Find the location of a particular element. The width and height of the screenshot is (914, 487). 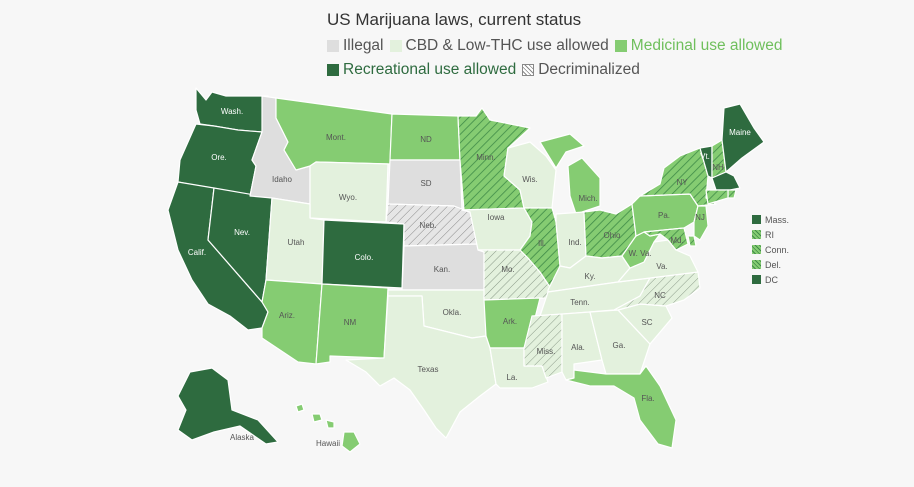

state-conn is located at coordinates (717, 197).